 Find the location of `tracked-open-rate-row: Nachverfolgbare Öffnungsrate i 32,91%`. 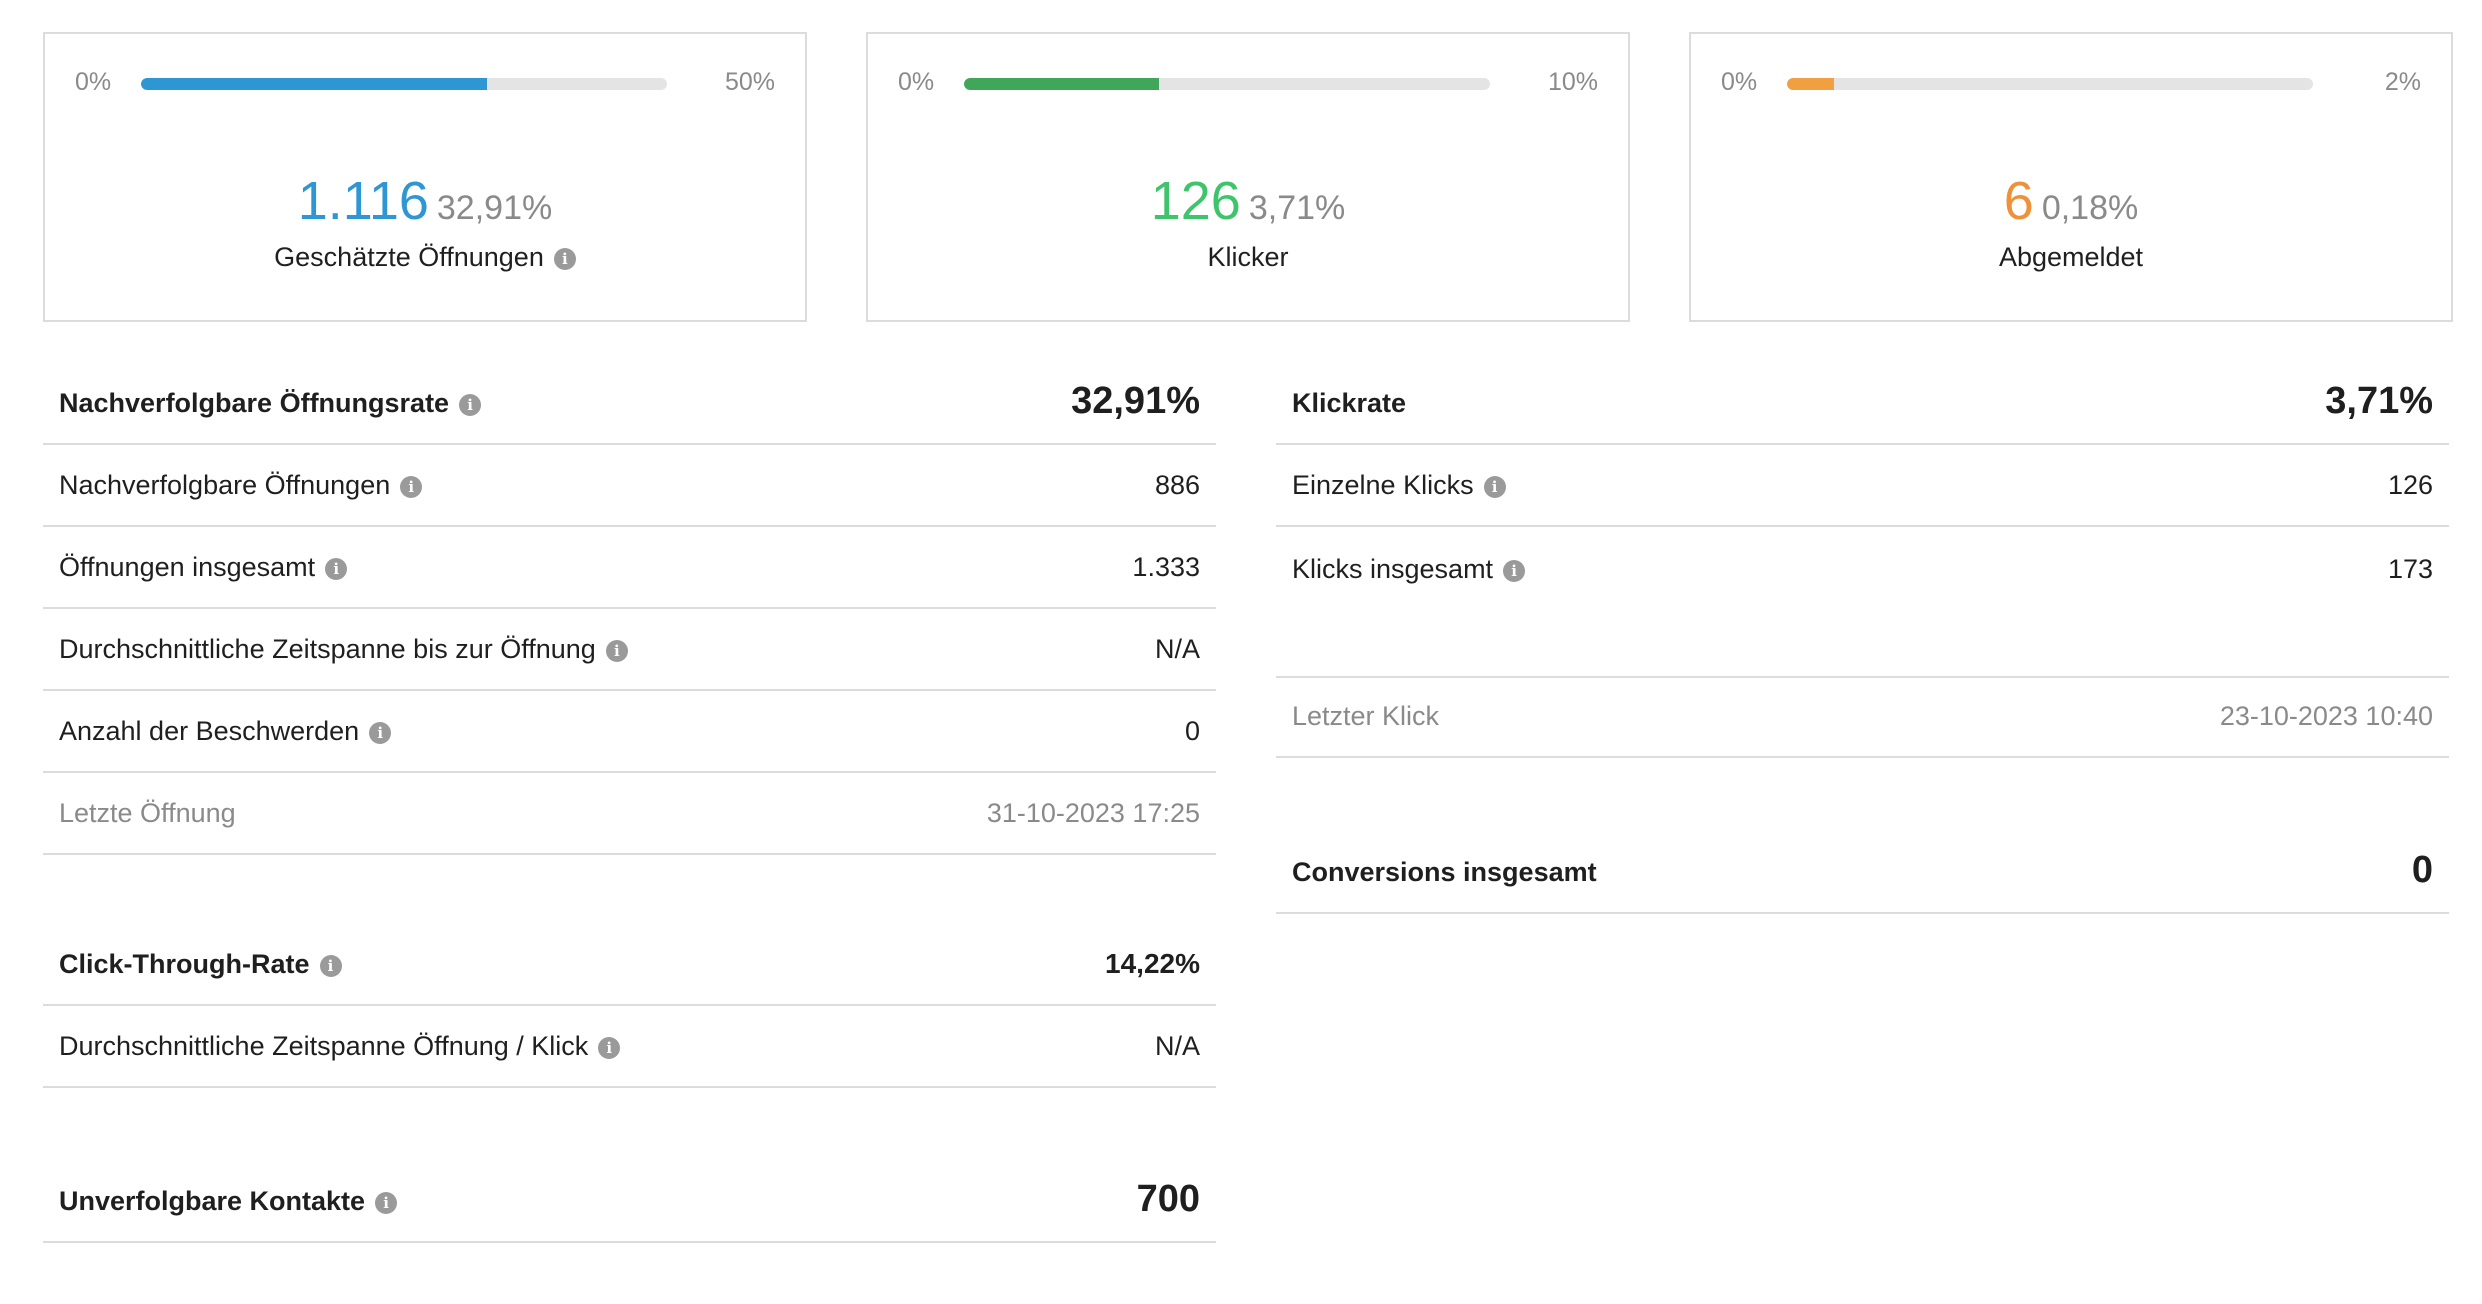

tracked-open-rate-row: Nachverfolgbare Öffnungsrate i 32,91% is located at coordinates (629, 404).